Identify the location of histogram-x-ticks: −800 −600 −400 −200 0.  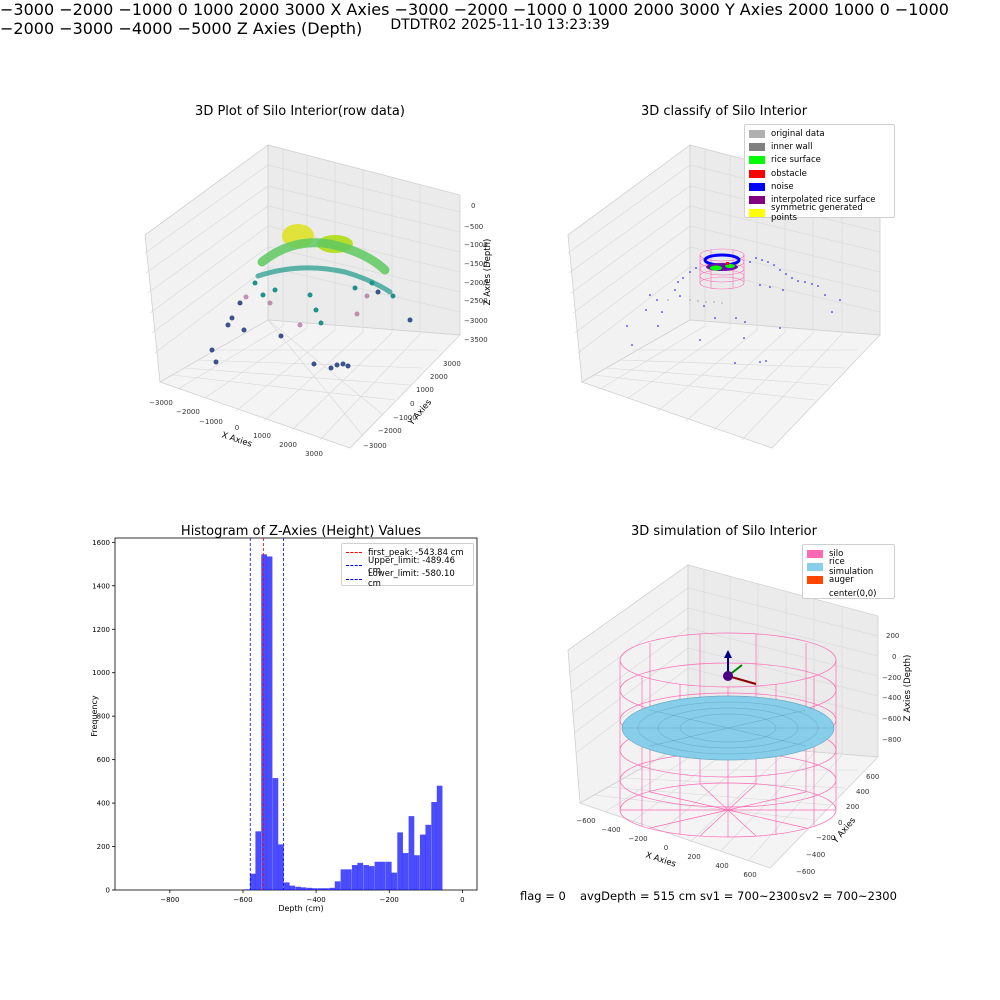
(312, 897).